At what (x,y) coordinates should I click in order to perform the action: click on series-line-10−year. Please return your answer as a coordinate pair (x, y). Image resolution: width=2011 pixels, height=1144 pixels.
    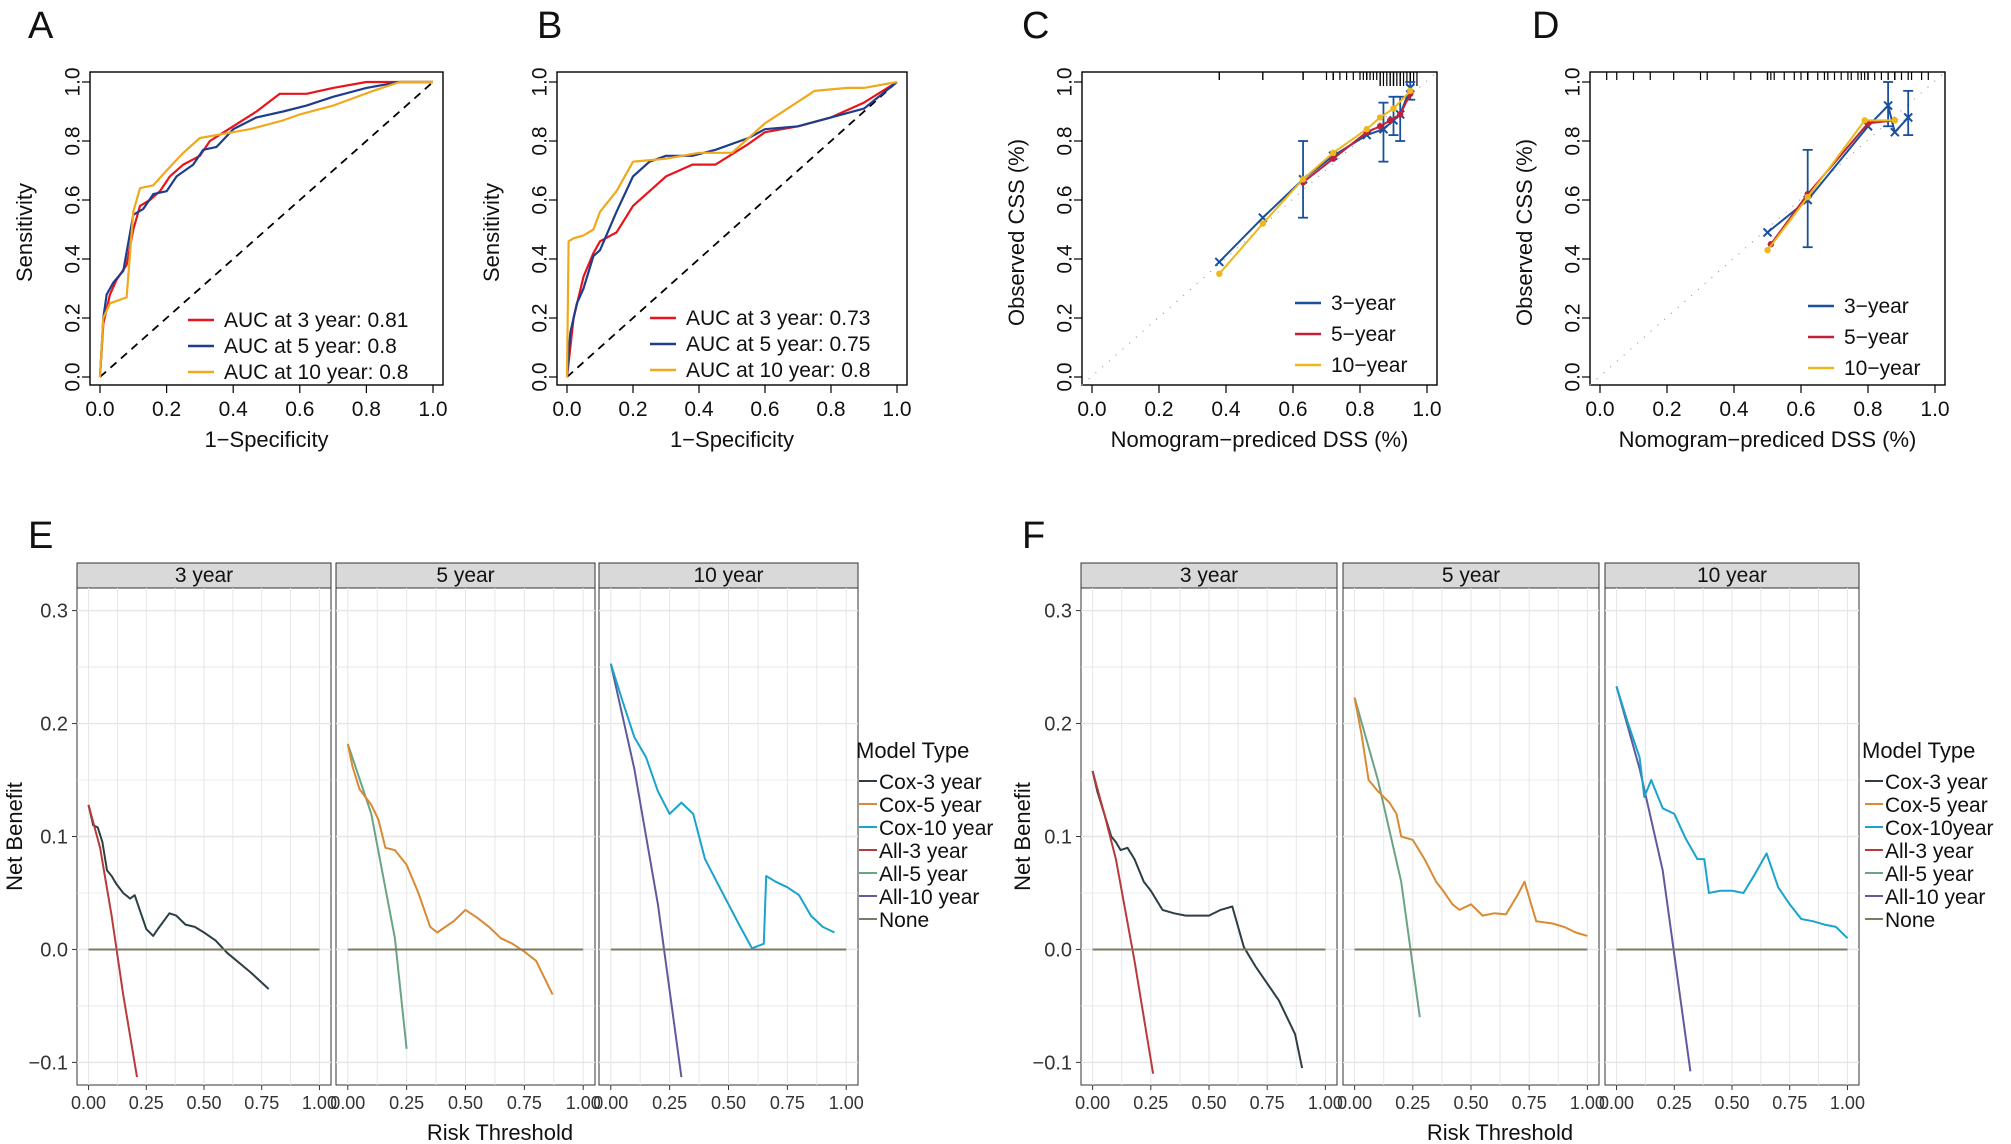
    Looking at the image, I should click on (1830, 185).